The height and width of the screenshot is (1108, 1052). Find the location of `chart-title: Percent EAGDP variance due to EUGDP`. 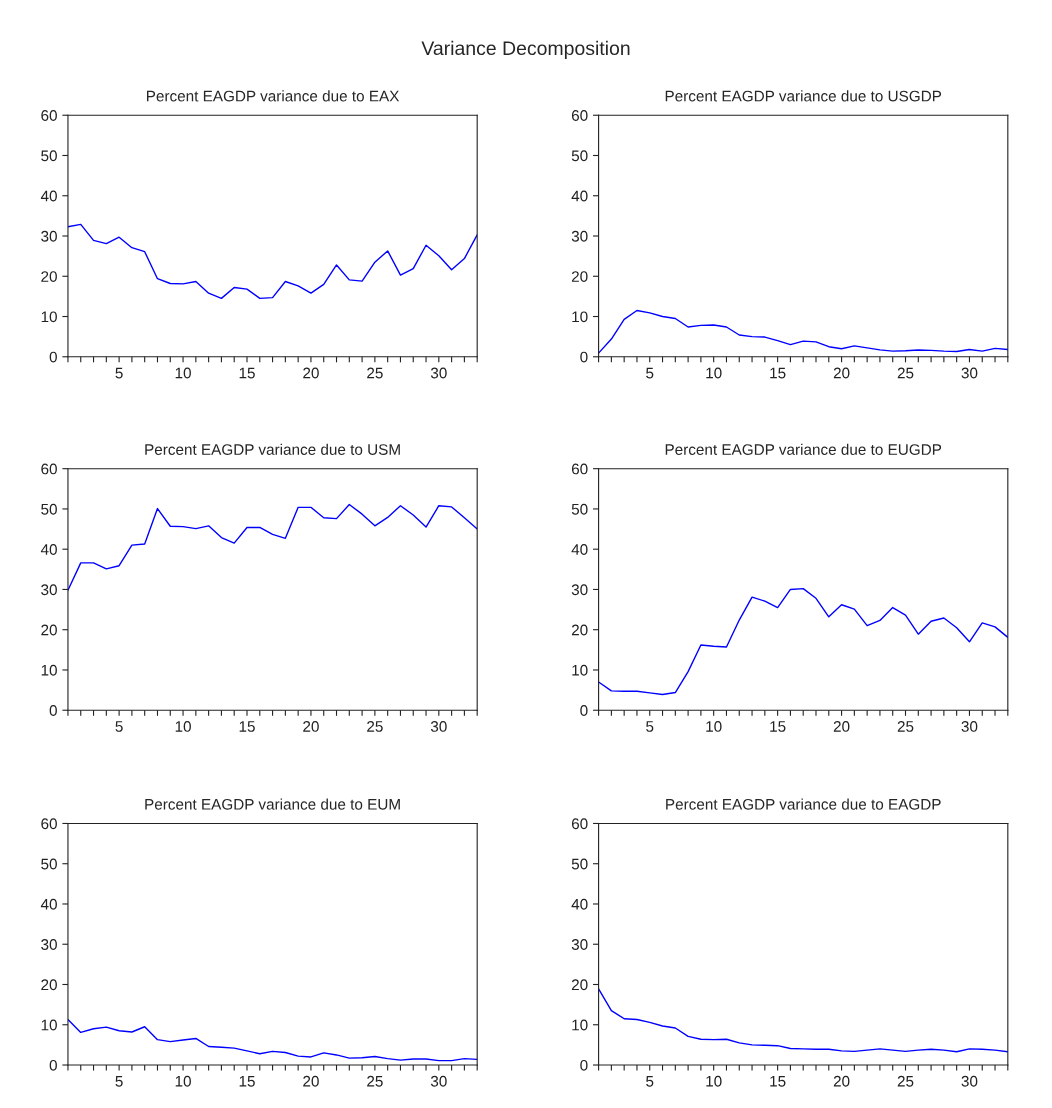

chart-title: Percent EAGDP variance due to EUGDP is located at coordinates (803, 449).